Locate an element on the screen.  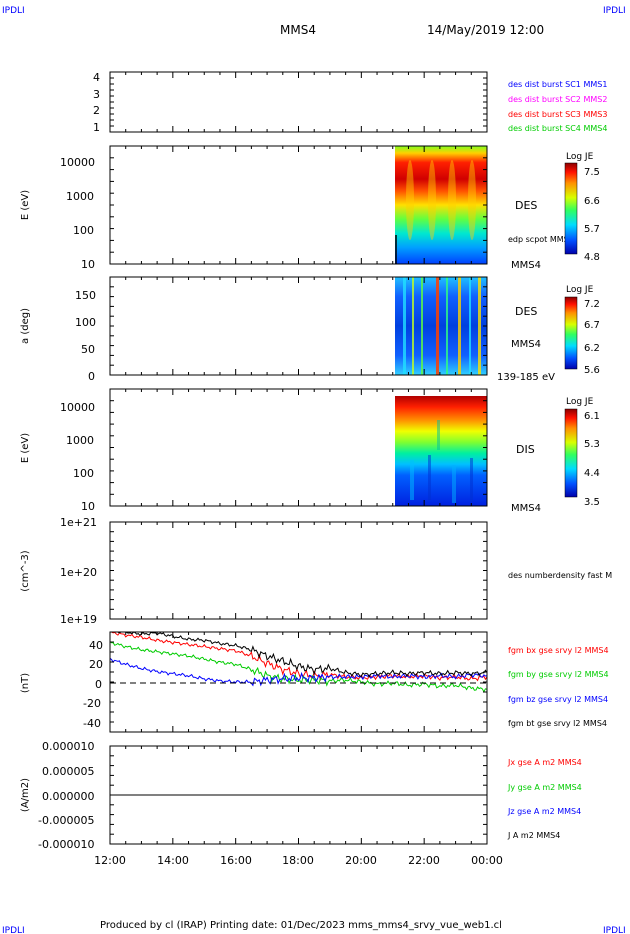
burst-yticks: 4 3 2 1 is located at coordinates (96, 102).